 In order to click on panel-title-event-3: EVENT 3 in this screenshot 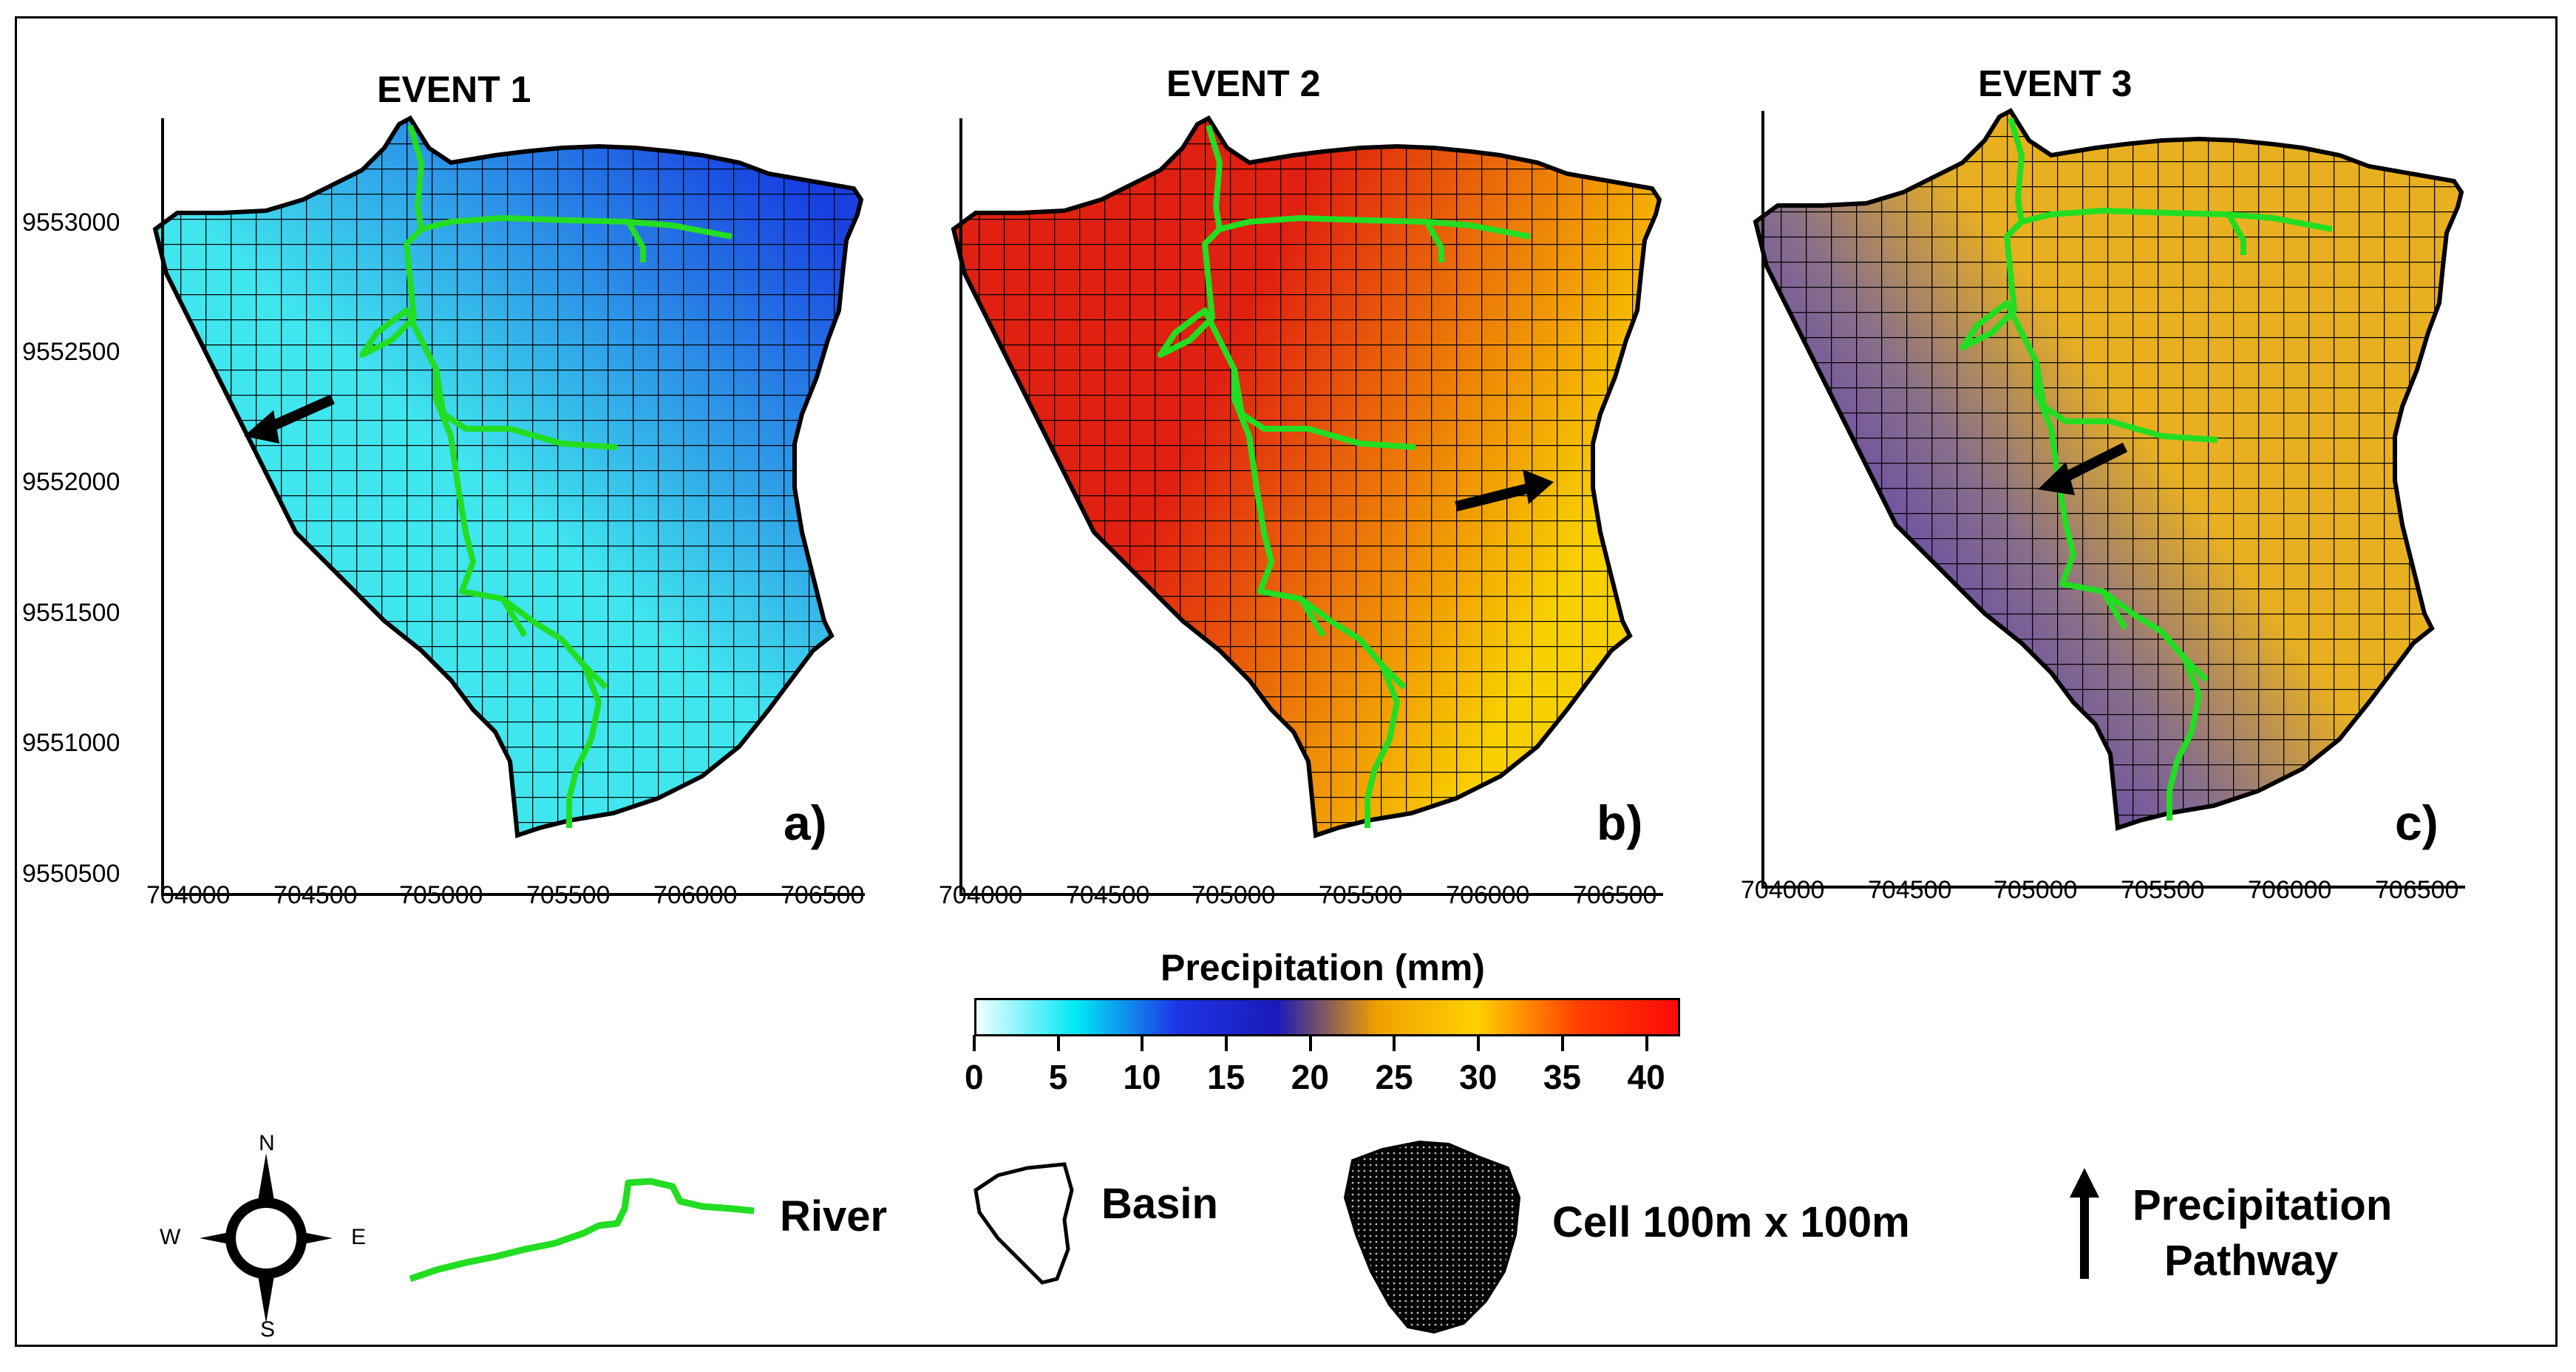, I will do `click(2055, 83)`.